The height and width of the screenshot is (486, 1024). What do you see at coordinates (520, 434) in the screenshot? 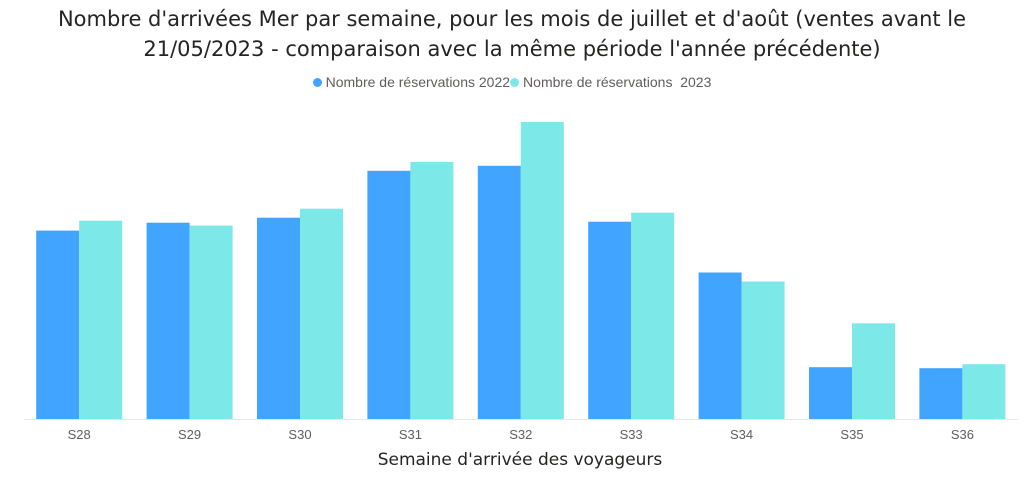
I see `x-tick-label-s32: S32` at bounding box center [520, 434].